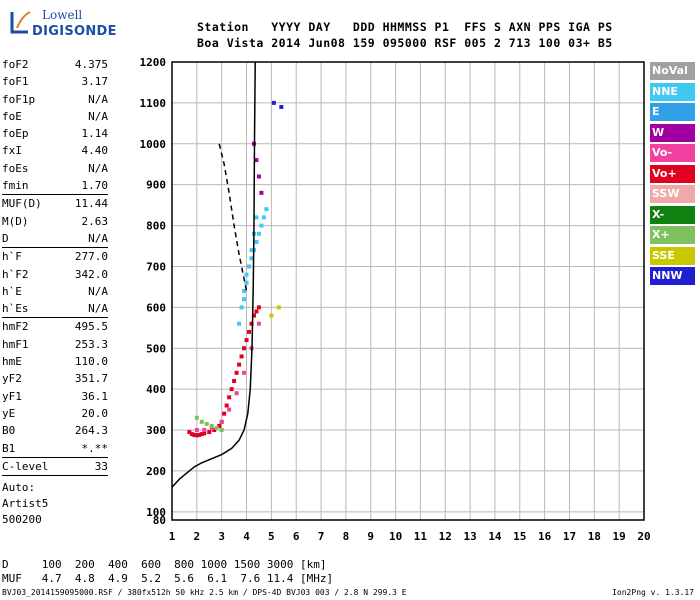 The height and width of the screenshot is (600, 700). Describe the element at coordinates (15, 186) in the screenshot. I see `param-label: fmin` at that location.